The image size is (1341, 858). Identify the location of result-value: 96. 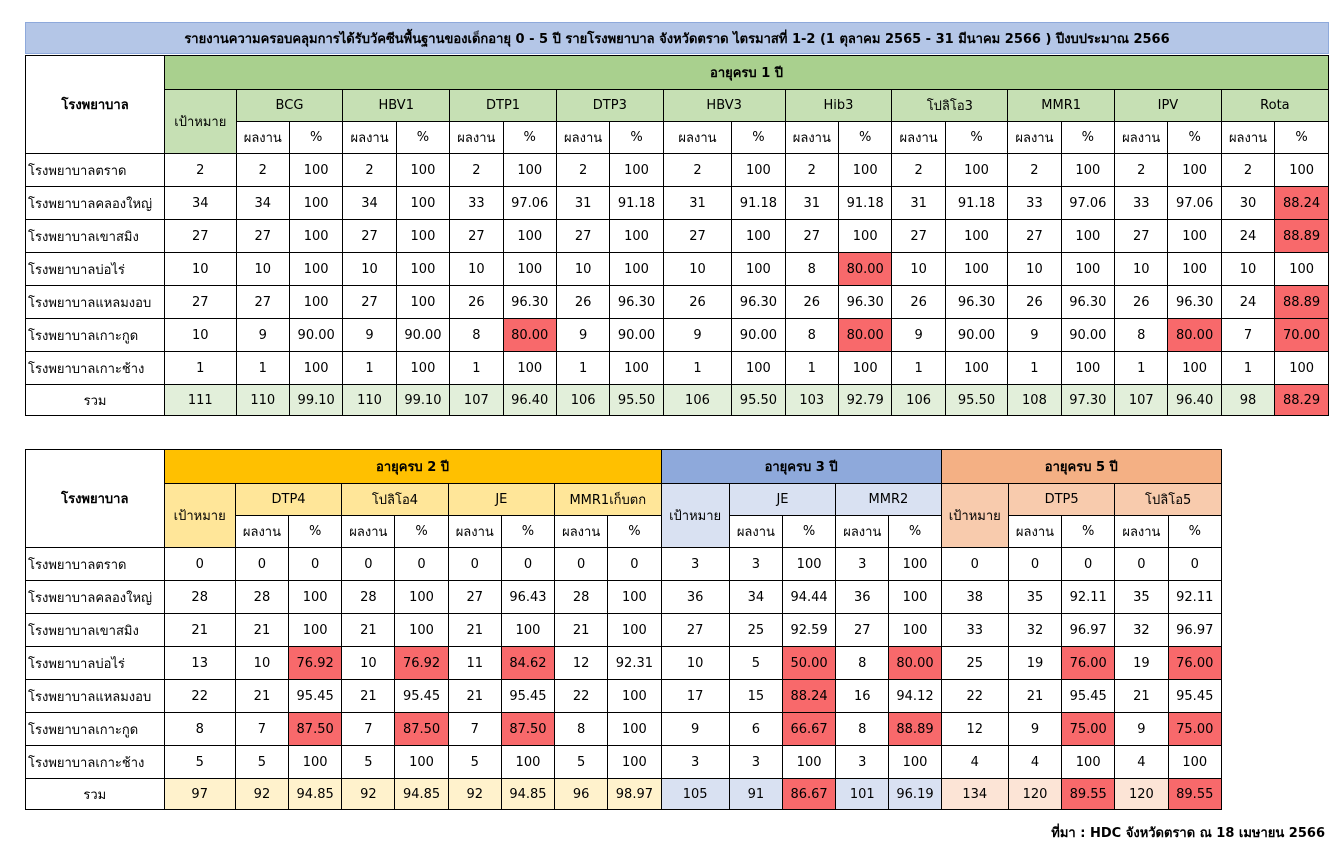
(581, 794).